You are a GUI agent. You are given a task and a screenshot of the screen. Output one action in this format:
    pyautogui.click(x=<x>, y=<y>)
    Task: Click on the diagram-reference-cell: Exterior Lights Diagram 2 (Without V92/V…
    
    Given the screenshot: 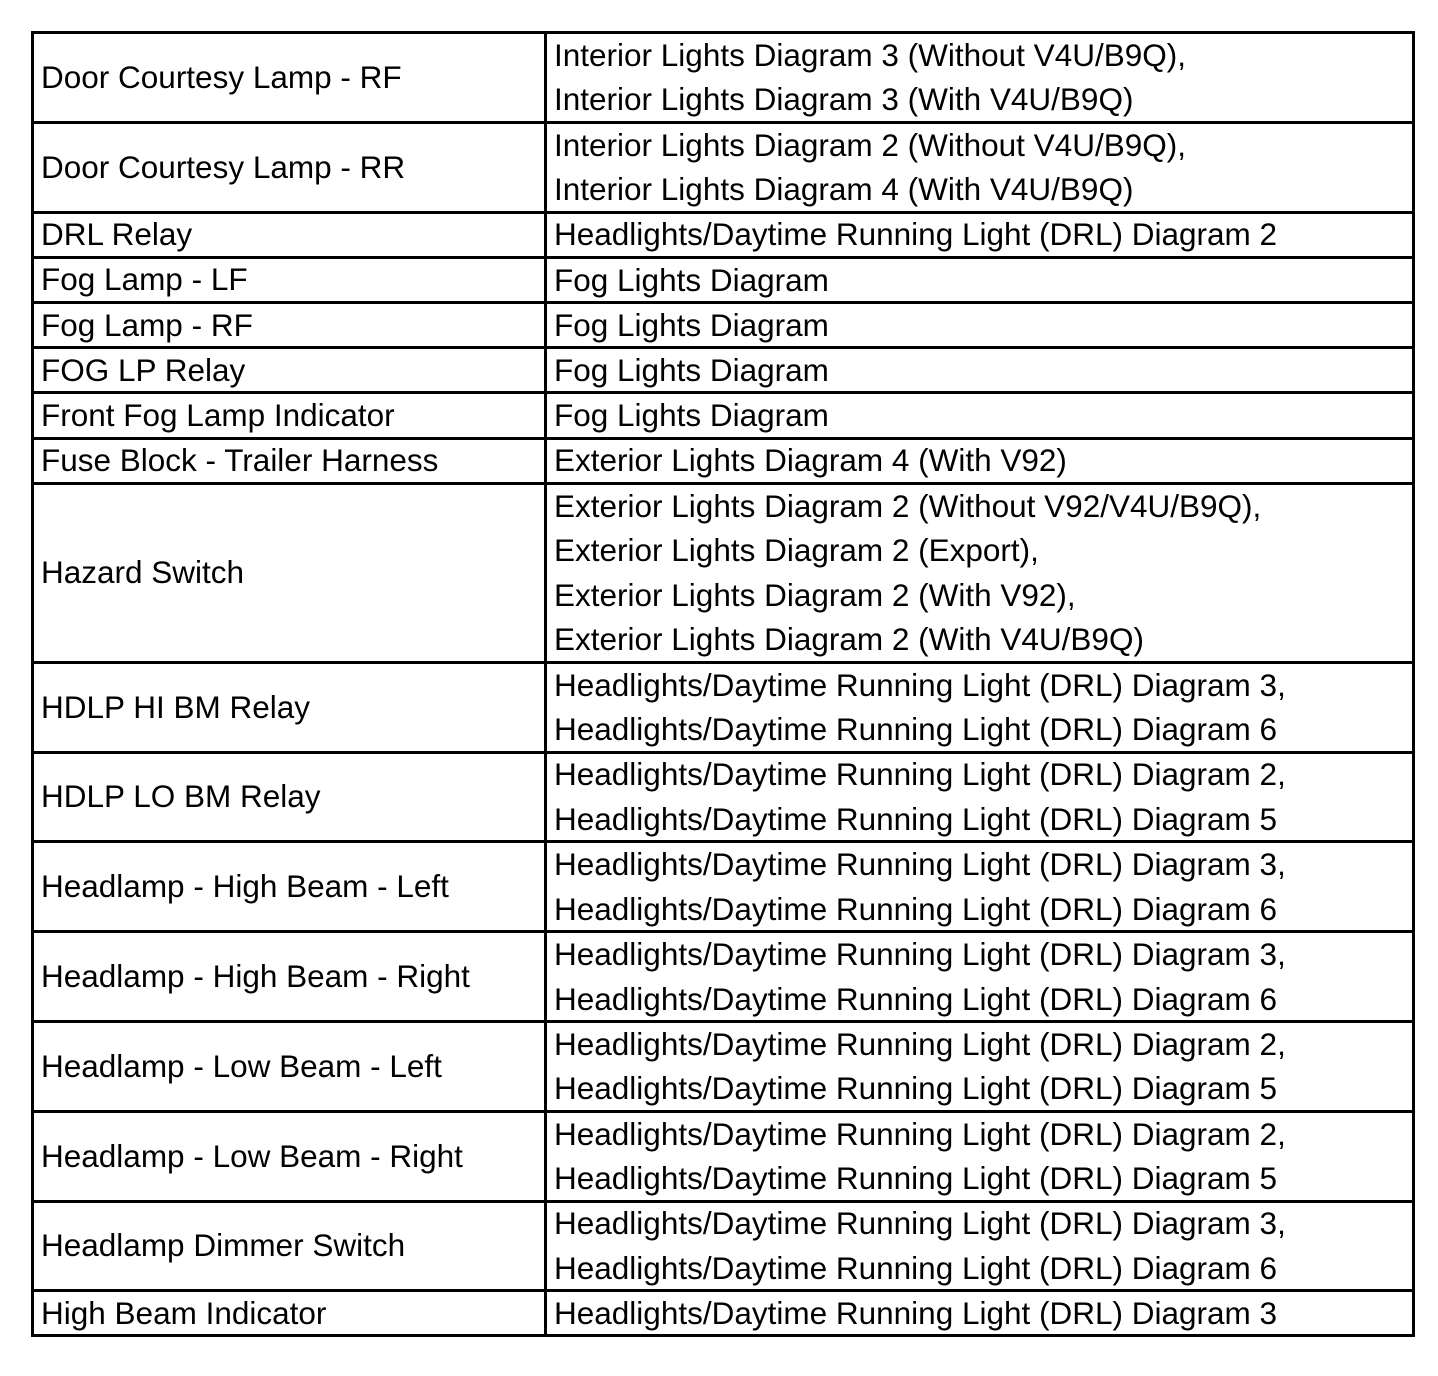 What is the action you would take?
    pyautogui.click(x=979, y=573)
    